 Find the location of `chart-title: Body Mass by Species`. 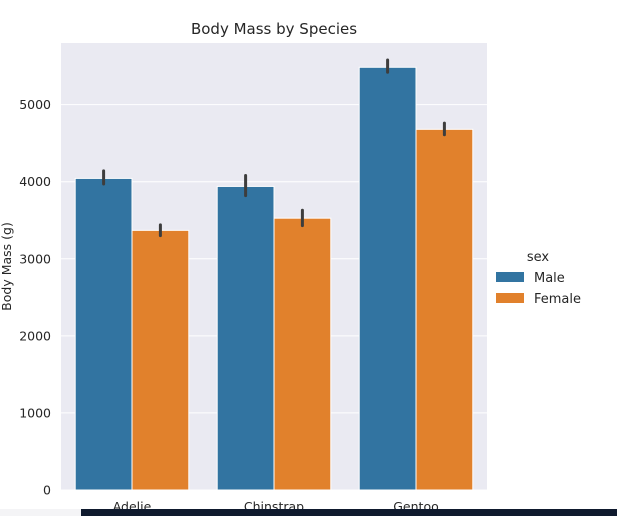

chart-title: Body Mass by Species is located at coordinates (274, 29).